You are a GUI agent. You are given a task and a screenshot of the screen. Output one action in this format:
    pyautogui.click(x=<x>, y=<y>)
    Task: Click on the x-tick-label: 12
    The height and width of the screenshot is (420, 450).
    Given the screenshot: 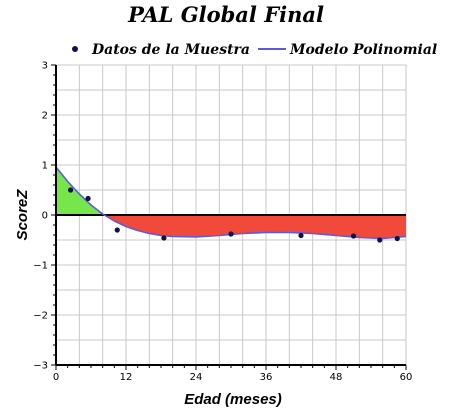 What is the action you would take?
    pyautogui.click(x=126, y=377)
    